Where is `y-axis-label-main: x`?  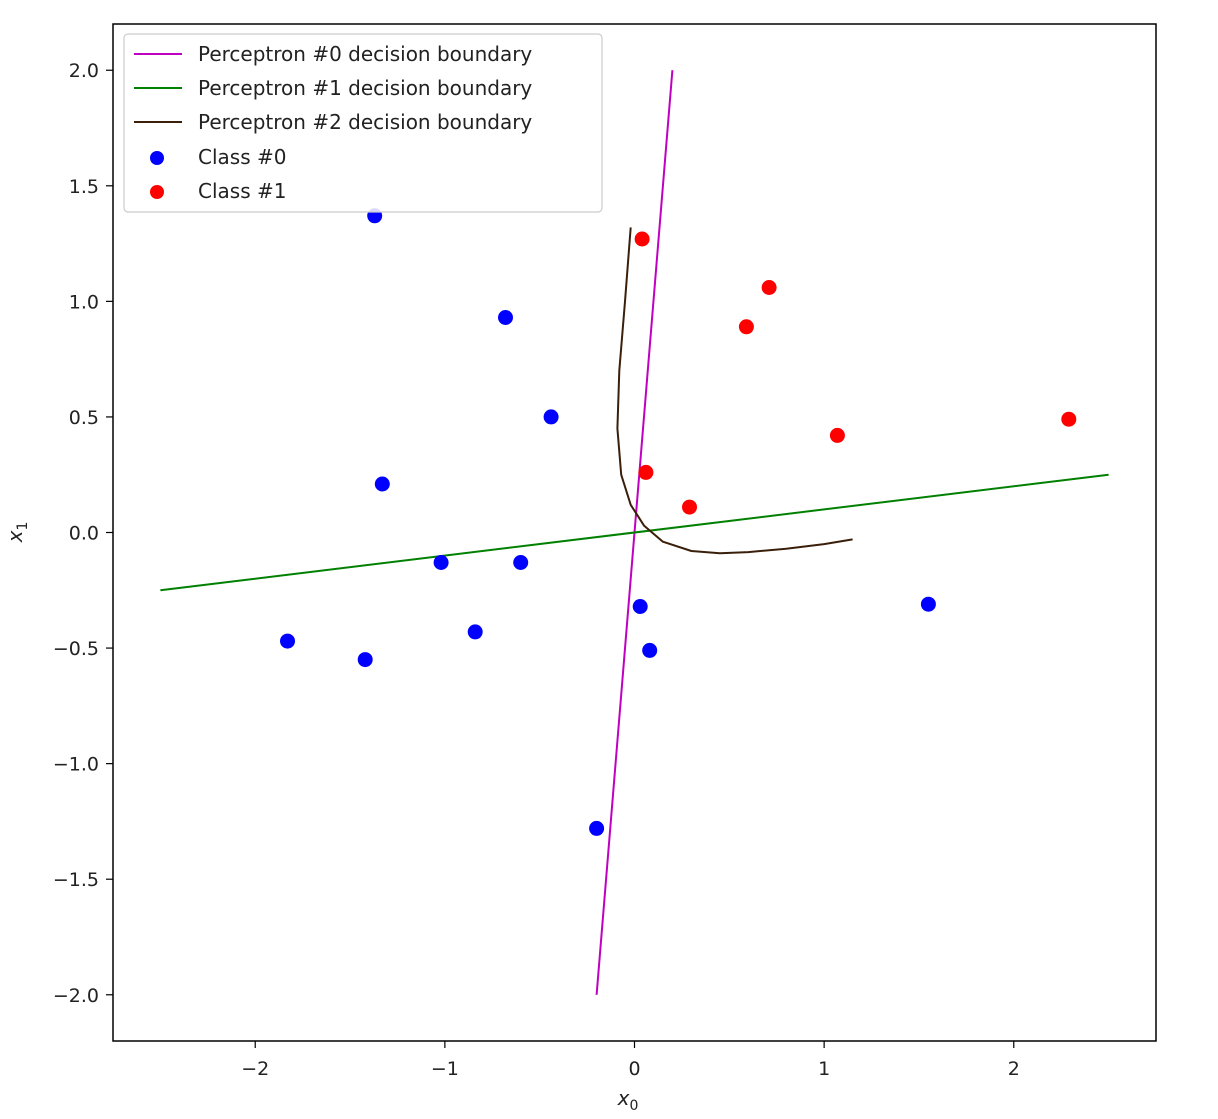
y-axis-label-main: x is located at coordinates (15, 536).